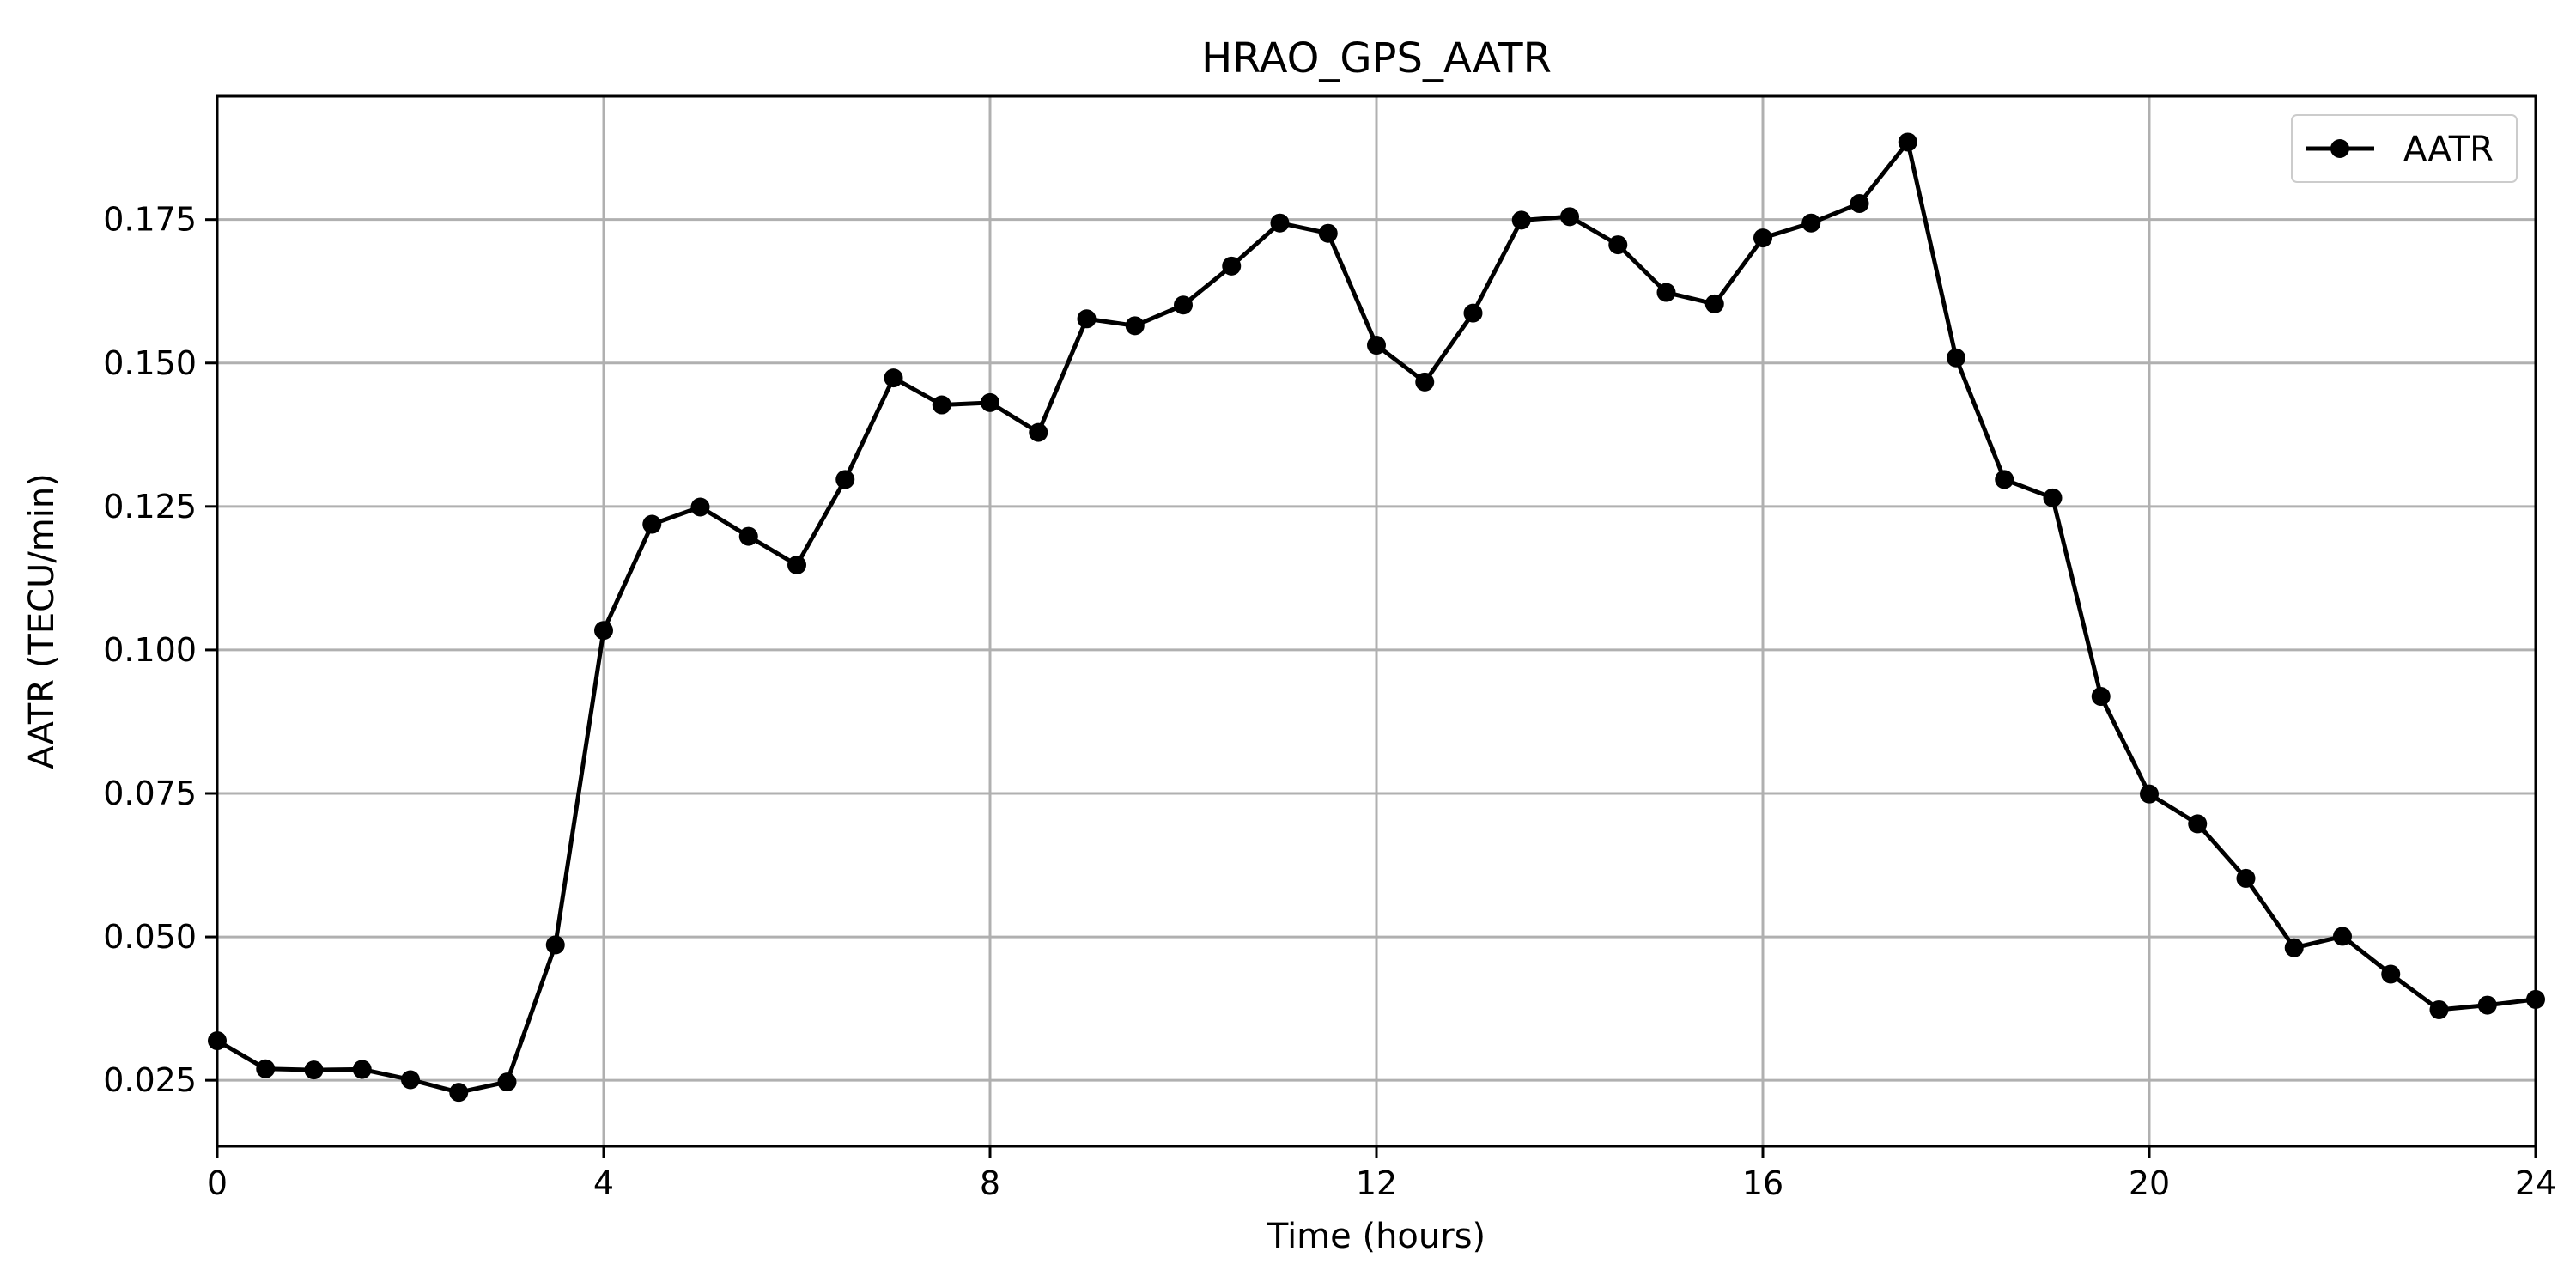 This screenshot has height=1288, width=2576. I want to click on y-tick-label: 0.175, so click(150, 220).